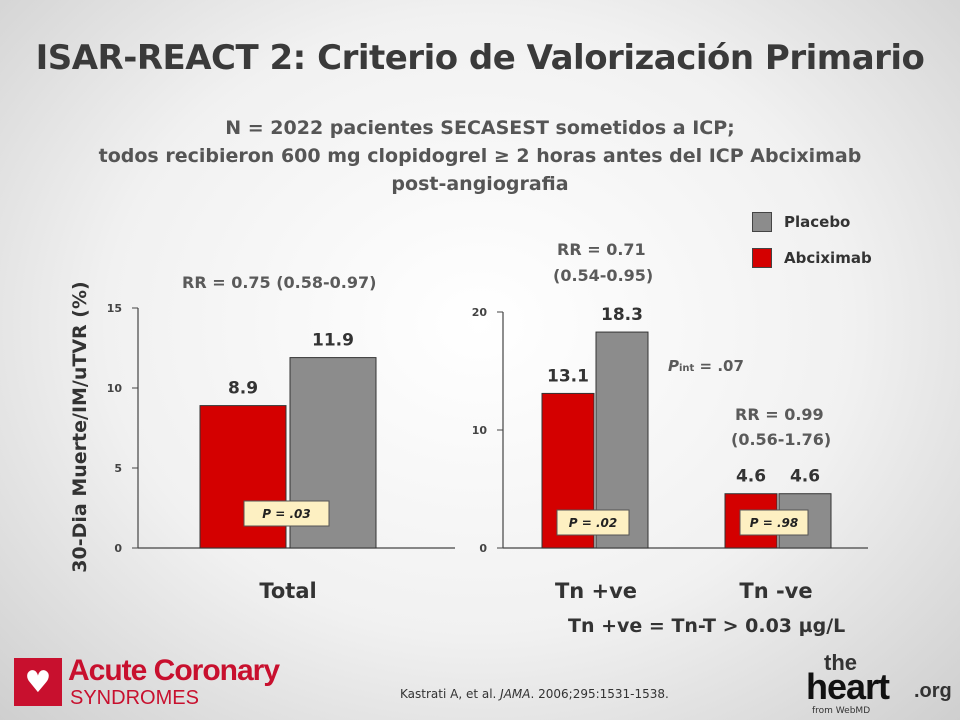  What do you see at coordinates (848, 686) in the screenshot?
I see `theheart-logo-heart: heart` at bounding box center [848, 686].